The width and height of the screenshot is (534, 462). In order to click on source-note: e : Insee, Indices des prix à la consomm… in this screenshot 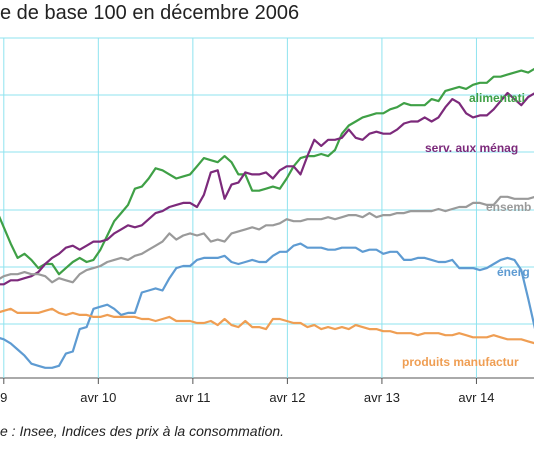, I will do `click(142, 431)`.